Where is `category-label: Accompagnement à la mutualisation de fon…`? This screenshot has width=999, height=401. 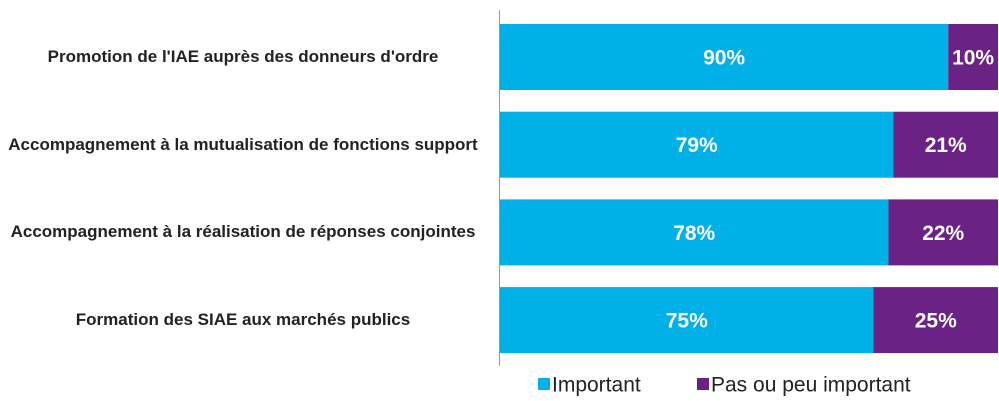 category-label: Accompagnement à la mutualisation de fon… is located at coordinates (243, 144).